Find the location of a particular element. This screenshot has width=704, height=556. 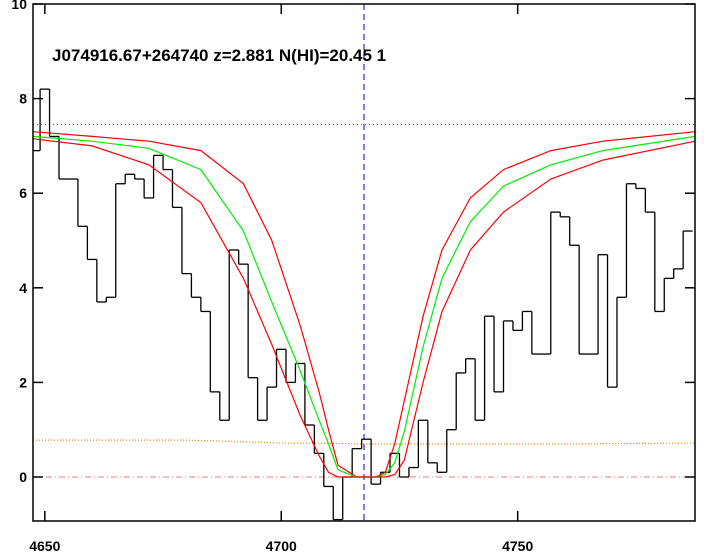

x-tick-label: 4700 is located at coordinates (281, 546).